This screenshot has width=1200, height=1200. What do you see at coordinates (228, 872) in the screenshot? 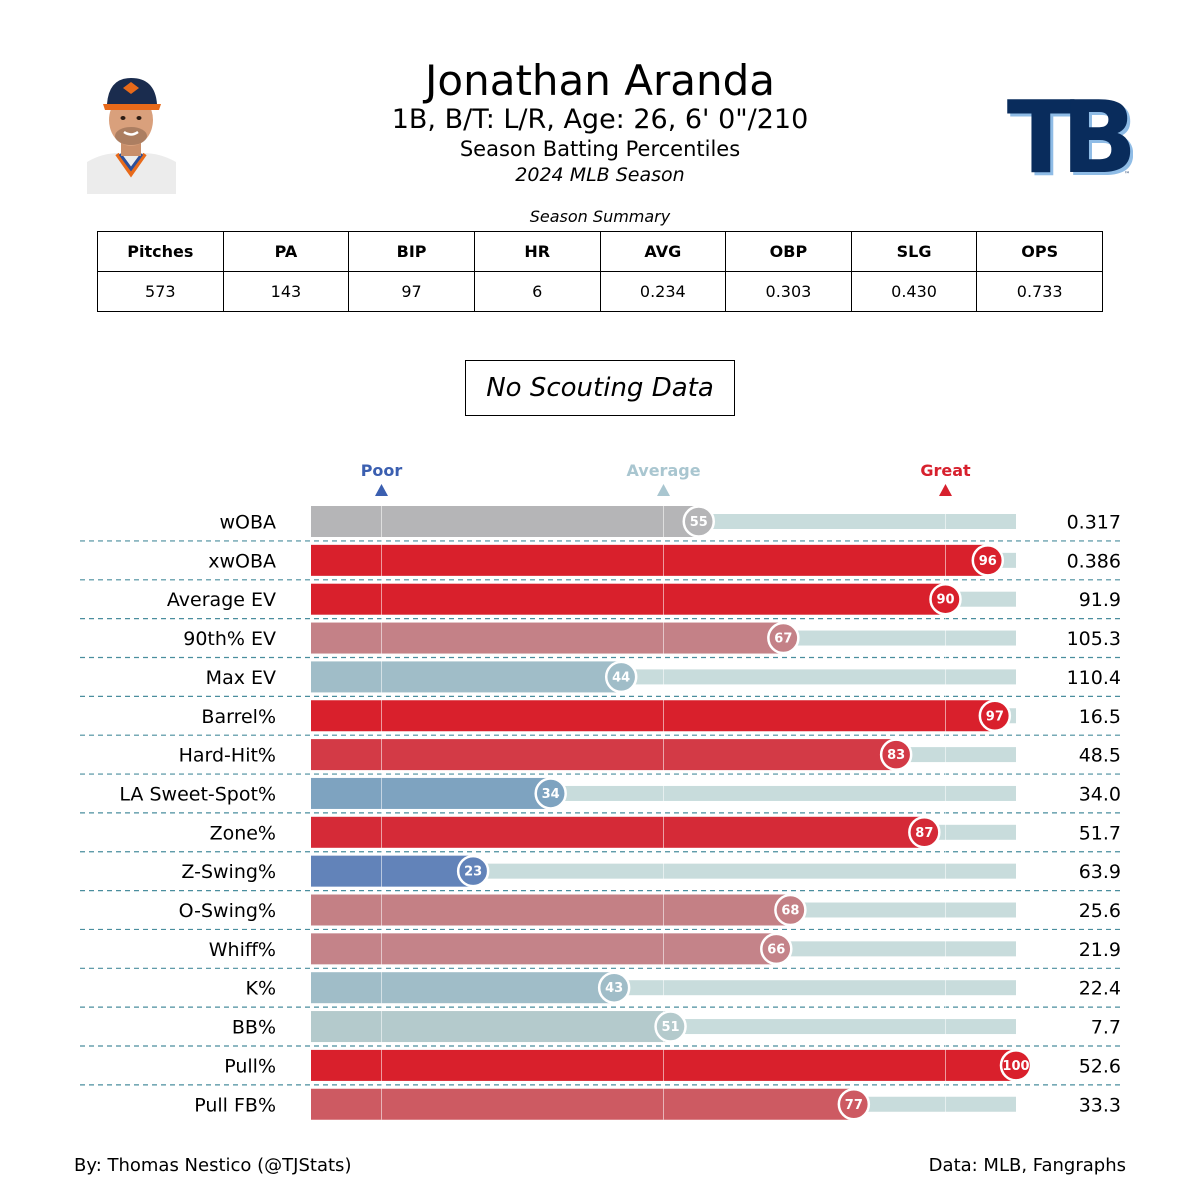
I see `metric-label: Z-Swing%` at bounding box center [228, 872].